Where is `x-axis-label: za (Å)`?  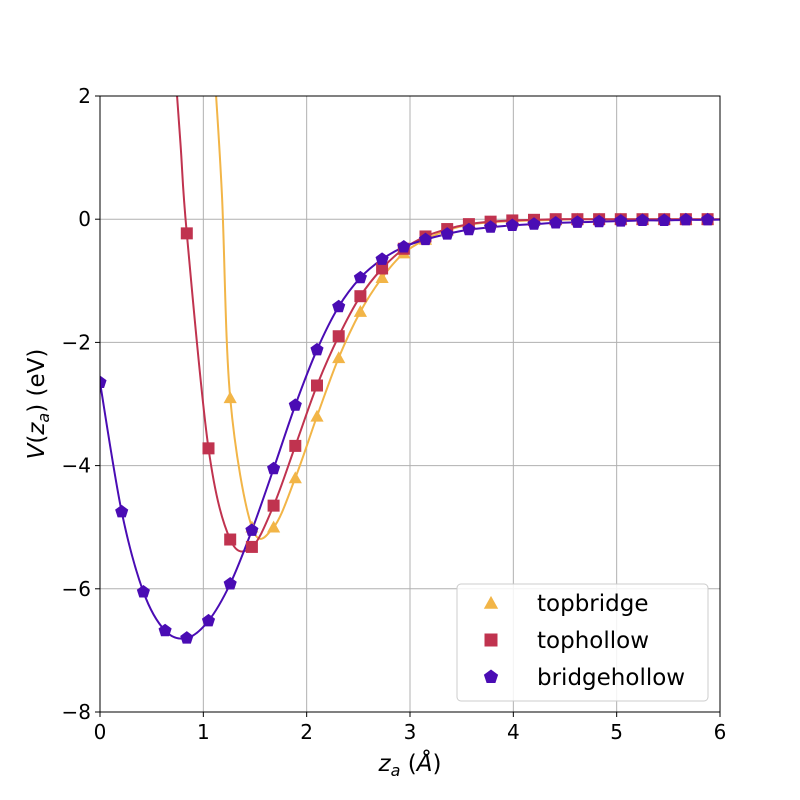 x-axis-label: za (Å) is located at coordinates (410, 764).